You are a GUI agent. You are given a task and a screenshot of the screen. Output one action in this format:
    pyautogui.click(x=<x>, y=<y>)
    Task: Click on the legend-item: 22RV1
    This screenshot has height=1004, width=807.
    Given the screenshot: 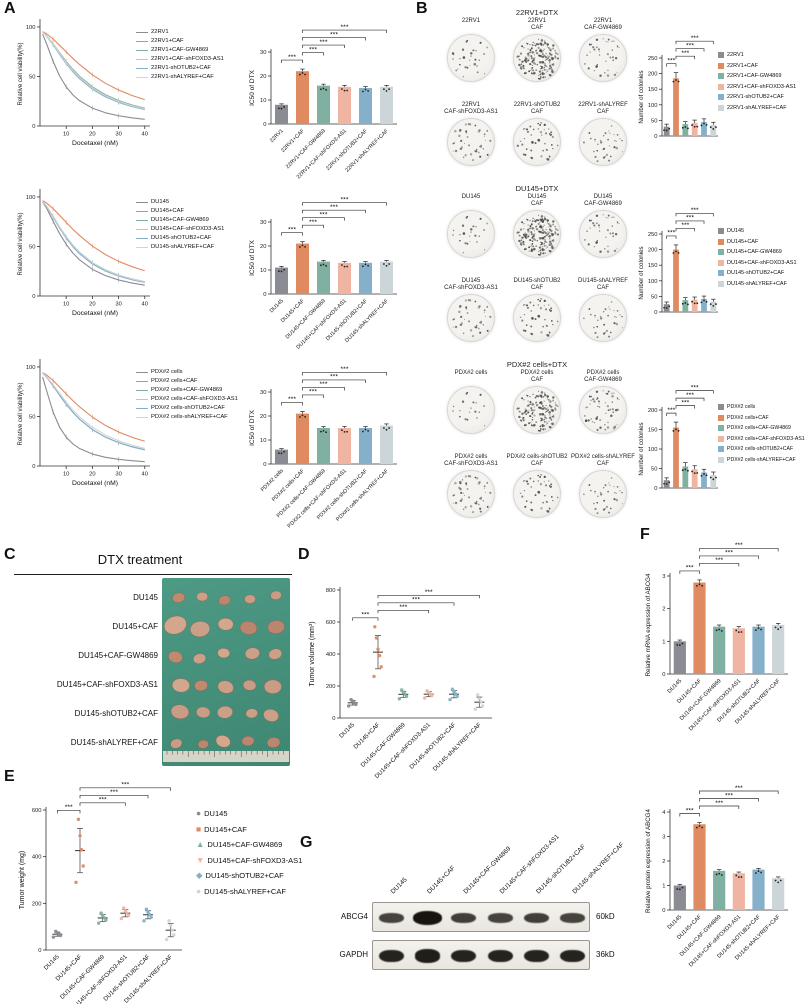 What is the action you would take?
    pyautogui.click(x=180, y=32)
    